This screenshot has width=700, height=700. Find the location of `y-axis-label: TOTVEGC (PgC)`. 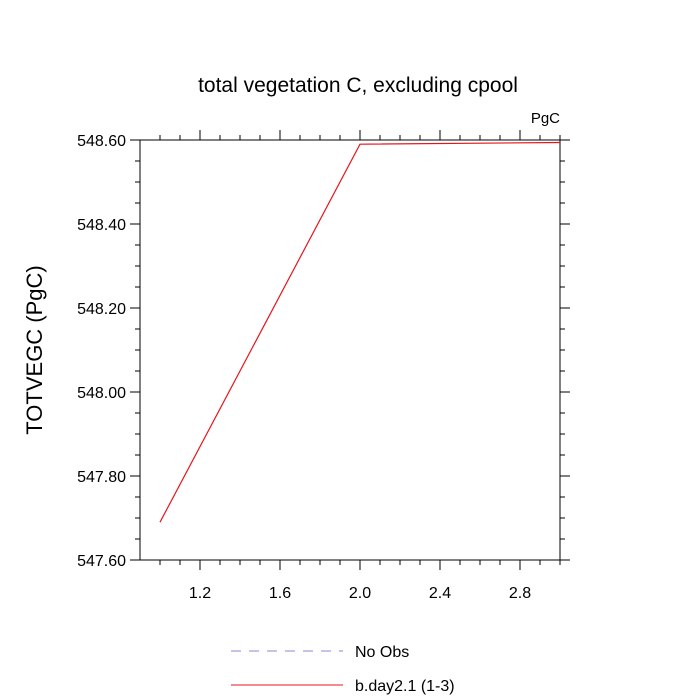

y-axis-label: TOTVEGC (PgC) is located at coordinates (34, 350).